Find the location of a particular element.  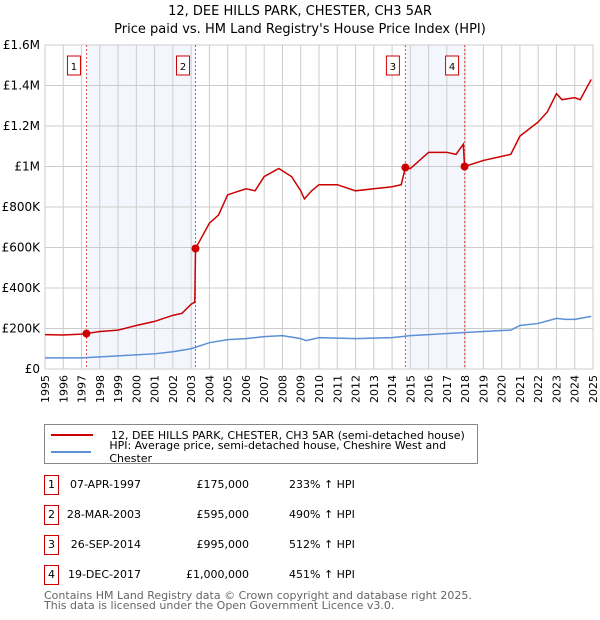

table-row: 2 28-MAR-2003 £595,000 490% ↑ HPI is located at coordinates (254, 515).